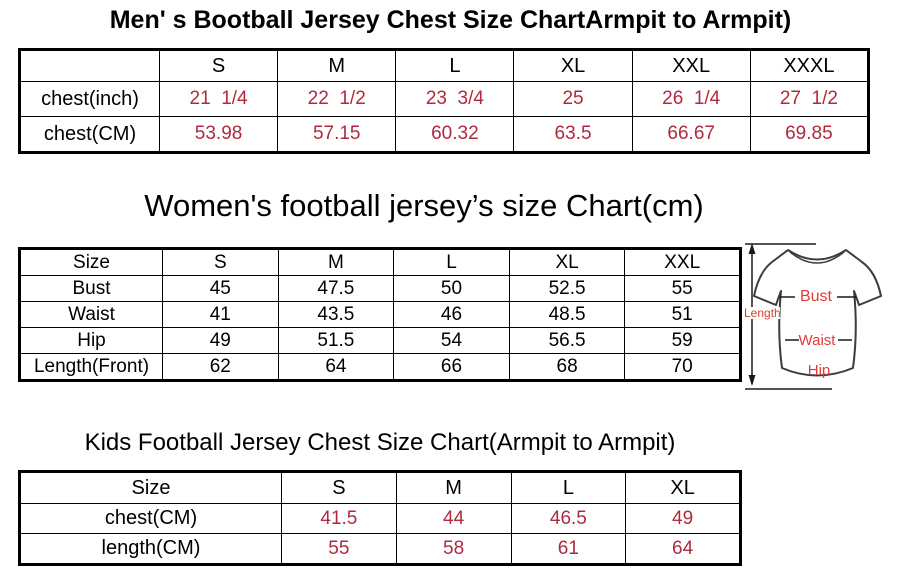  What do you see at coordinates (815, 296) in the screenshot?
I see `bust-label: Bust` at bounding box center [815, 296].